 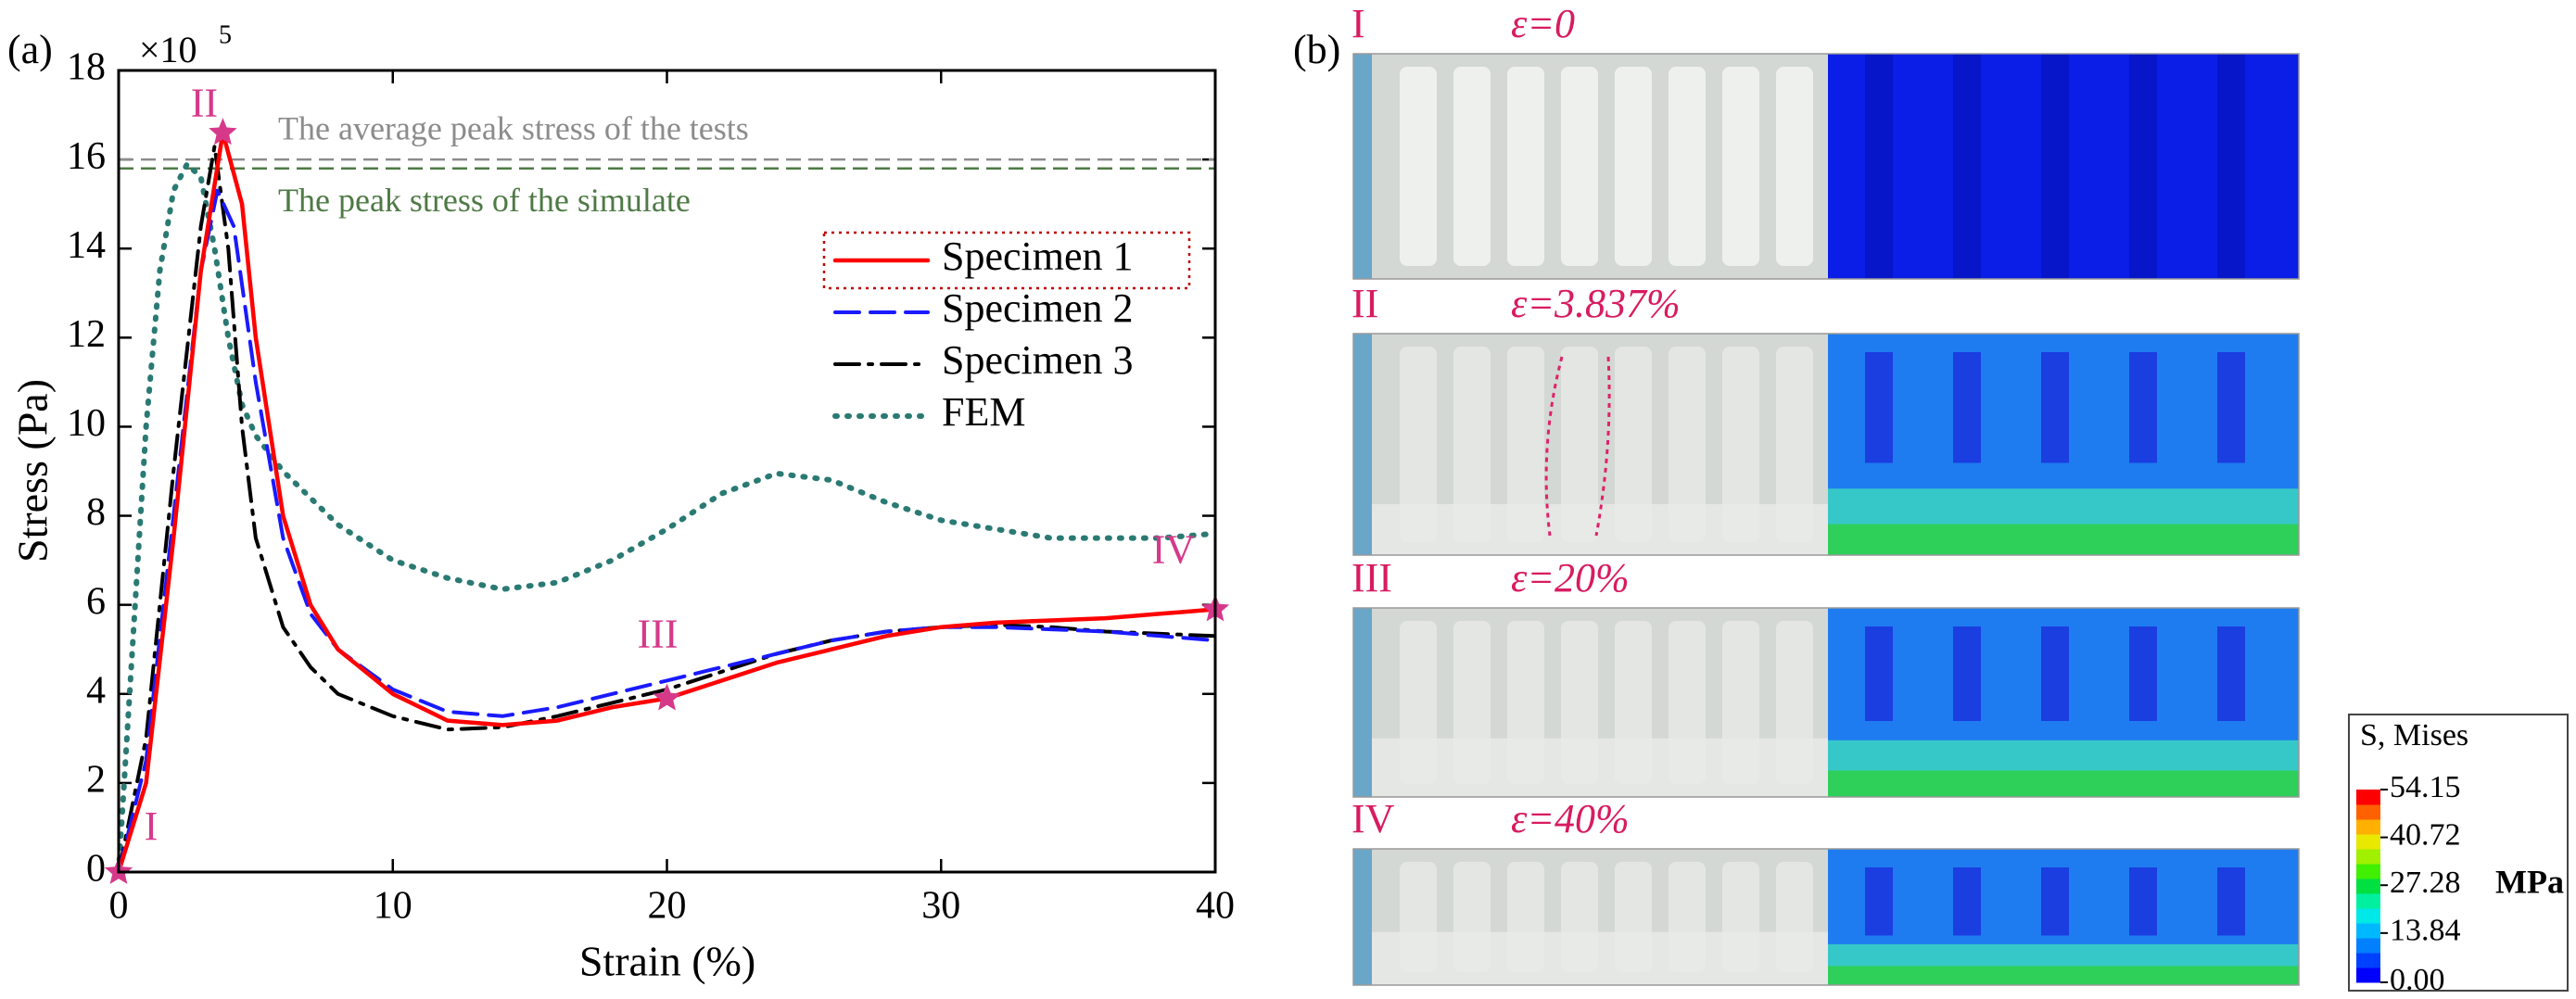 I want to click on panel-label: (a), so click(x=30, y=49).